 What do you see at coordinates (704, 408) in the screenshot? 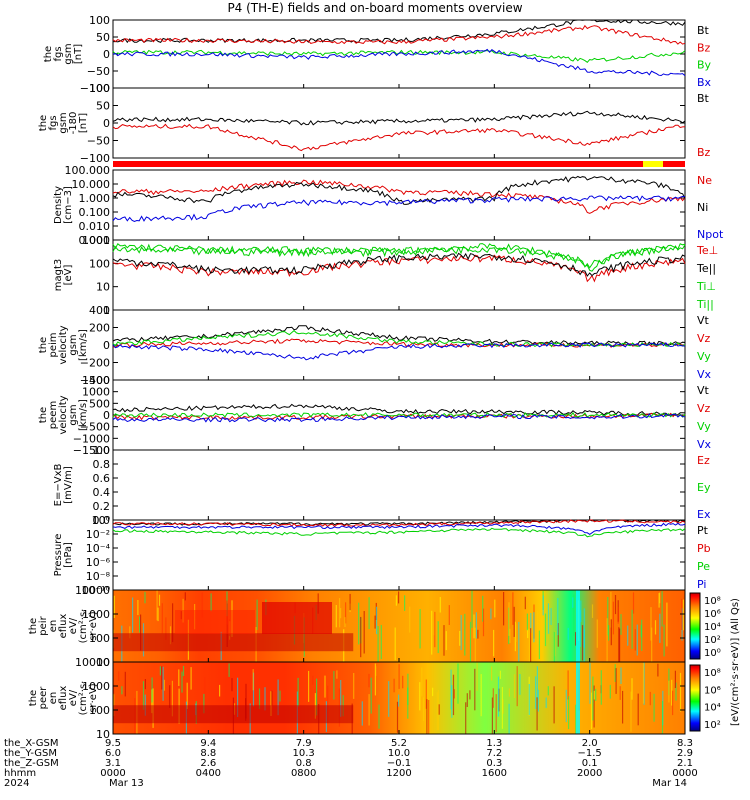
I see `legend-Vz: Vz` at bounding box center [704, 408].